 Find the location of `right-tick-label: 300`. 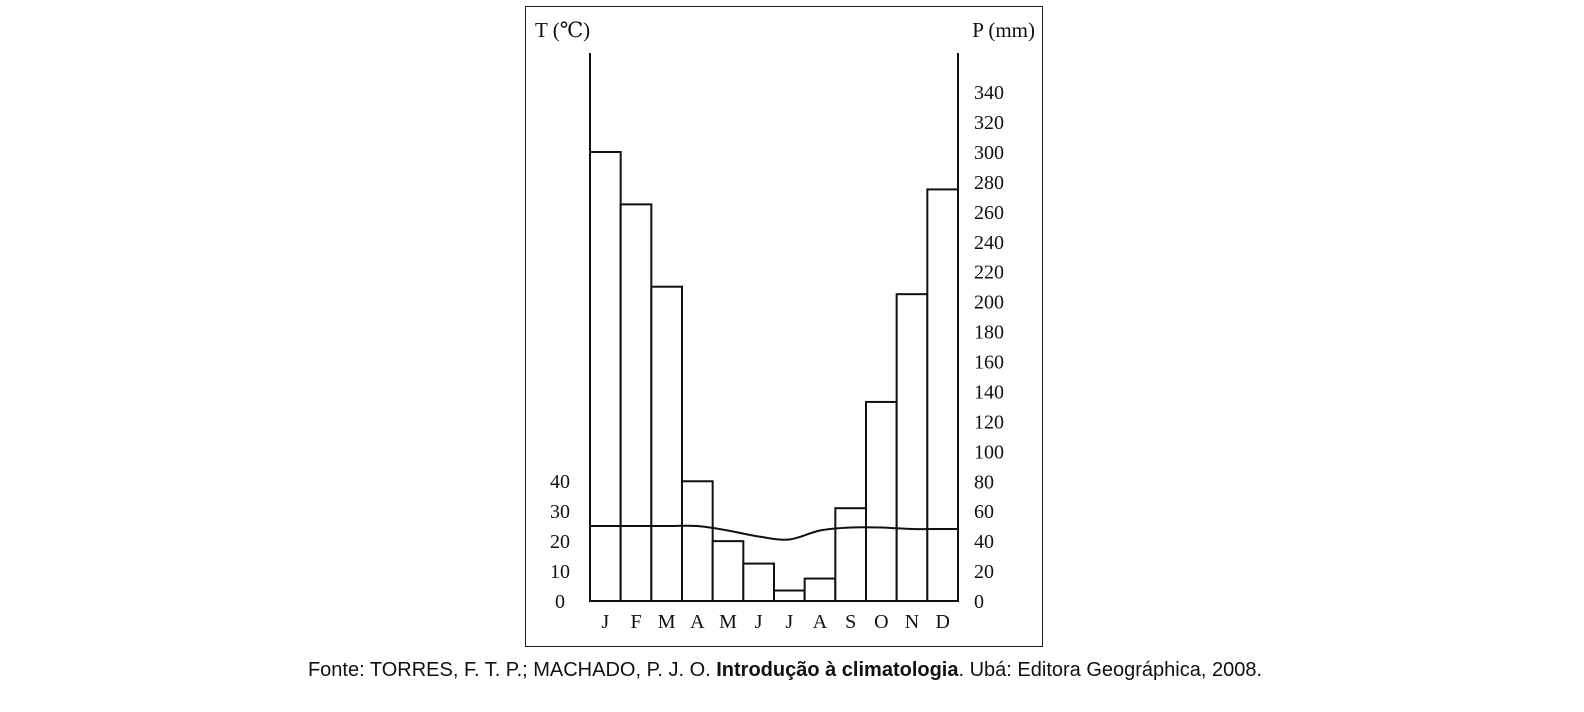

right-tick-label: 300 is located at coordinates (989, 153).